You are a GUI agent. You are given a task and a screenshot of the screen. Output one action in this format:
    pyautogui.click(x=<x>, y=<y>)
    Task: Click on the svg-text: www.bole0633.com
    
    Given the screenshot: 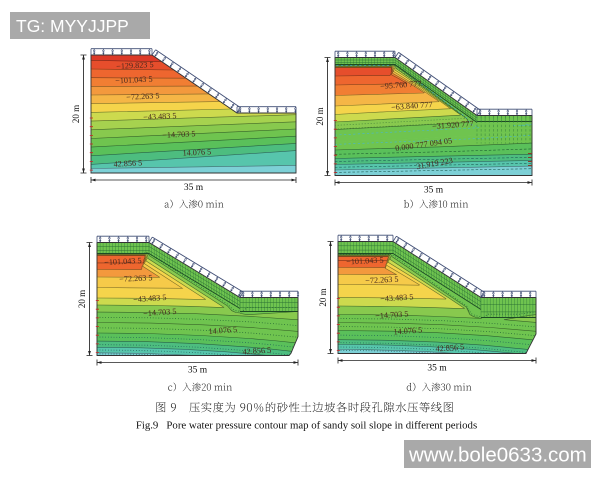 What is the action you would take?
    pyautogui.click(x=497, y=455)
    